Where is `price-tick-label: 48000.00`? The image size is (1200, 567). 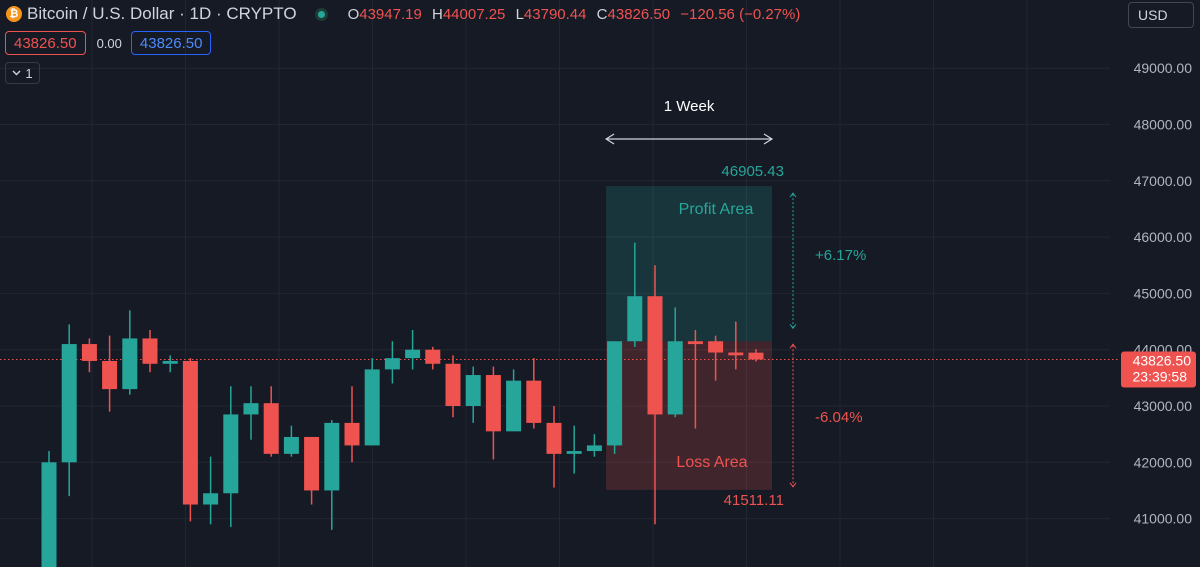
price-tick-label: 48000.00 is located at coordinates (1163, 125).